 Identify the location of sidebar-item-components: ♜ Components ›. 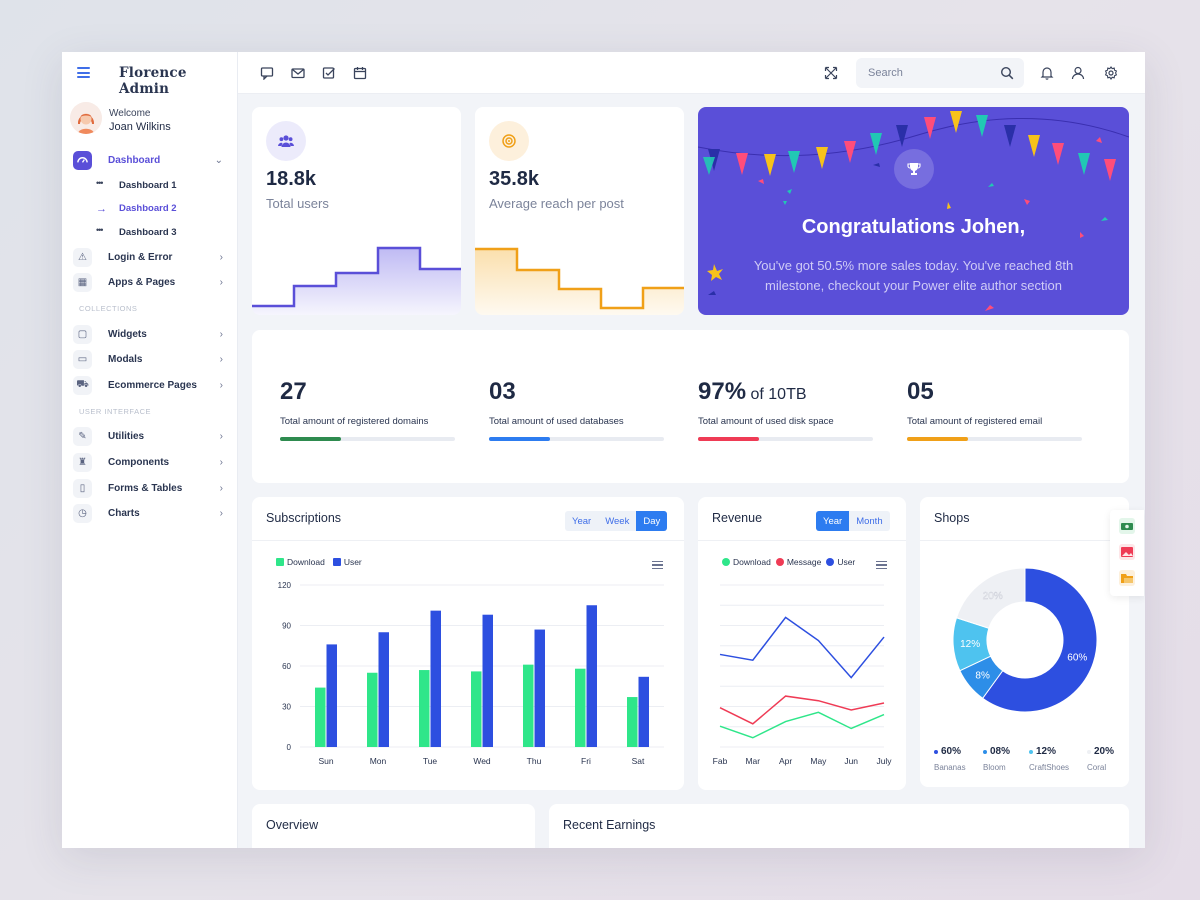
(150, 463).